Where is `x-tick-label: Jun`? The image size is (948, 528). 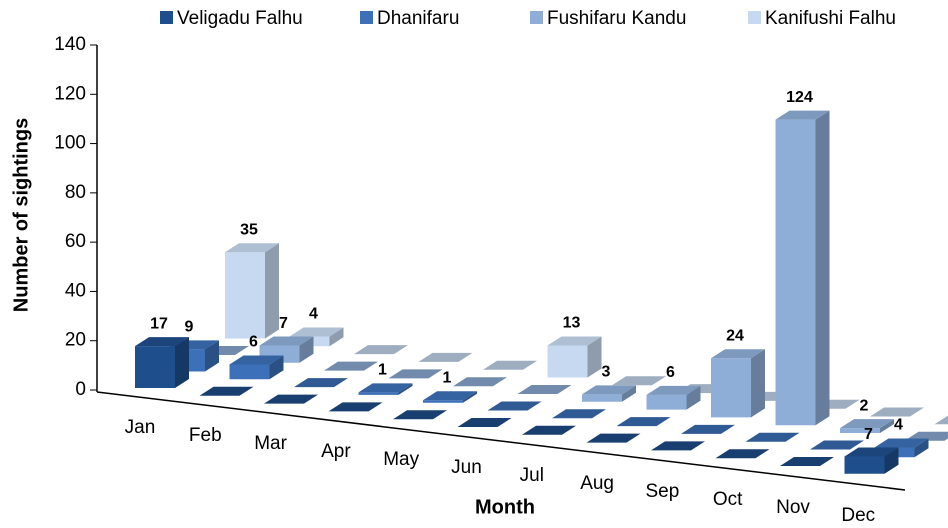 x-tick-label: Jun is located at coordinates (466, 467).